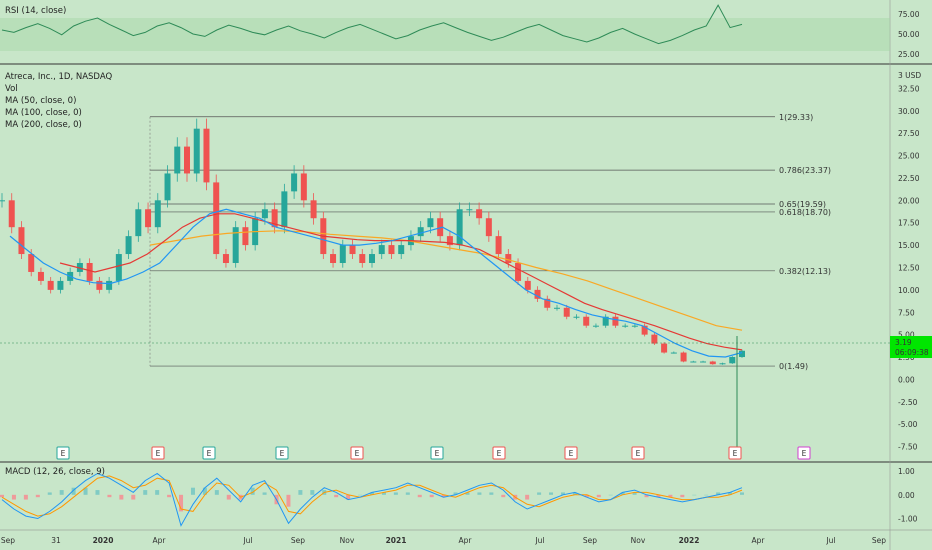 This screenshot has height=550, width=932. Describe the element at coordinates (759, 540) in the screenshot. I see `time-axis-tick: Apr` at that location.